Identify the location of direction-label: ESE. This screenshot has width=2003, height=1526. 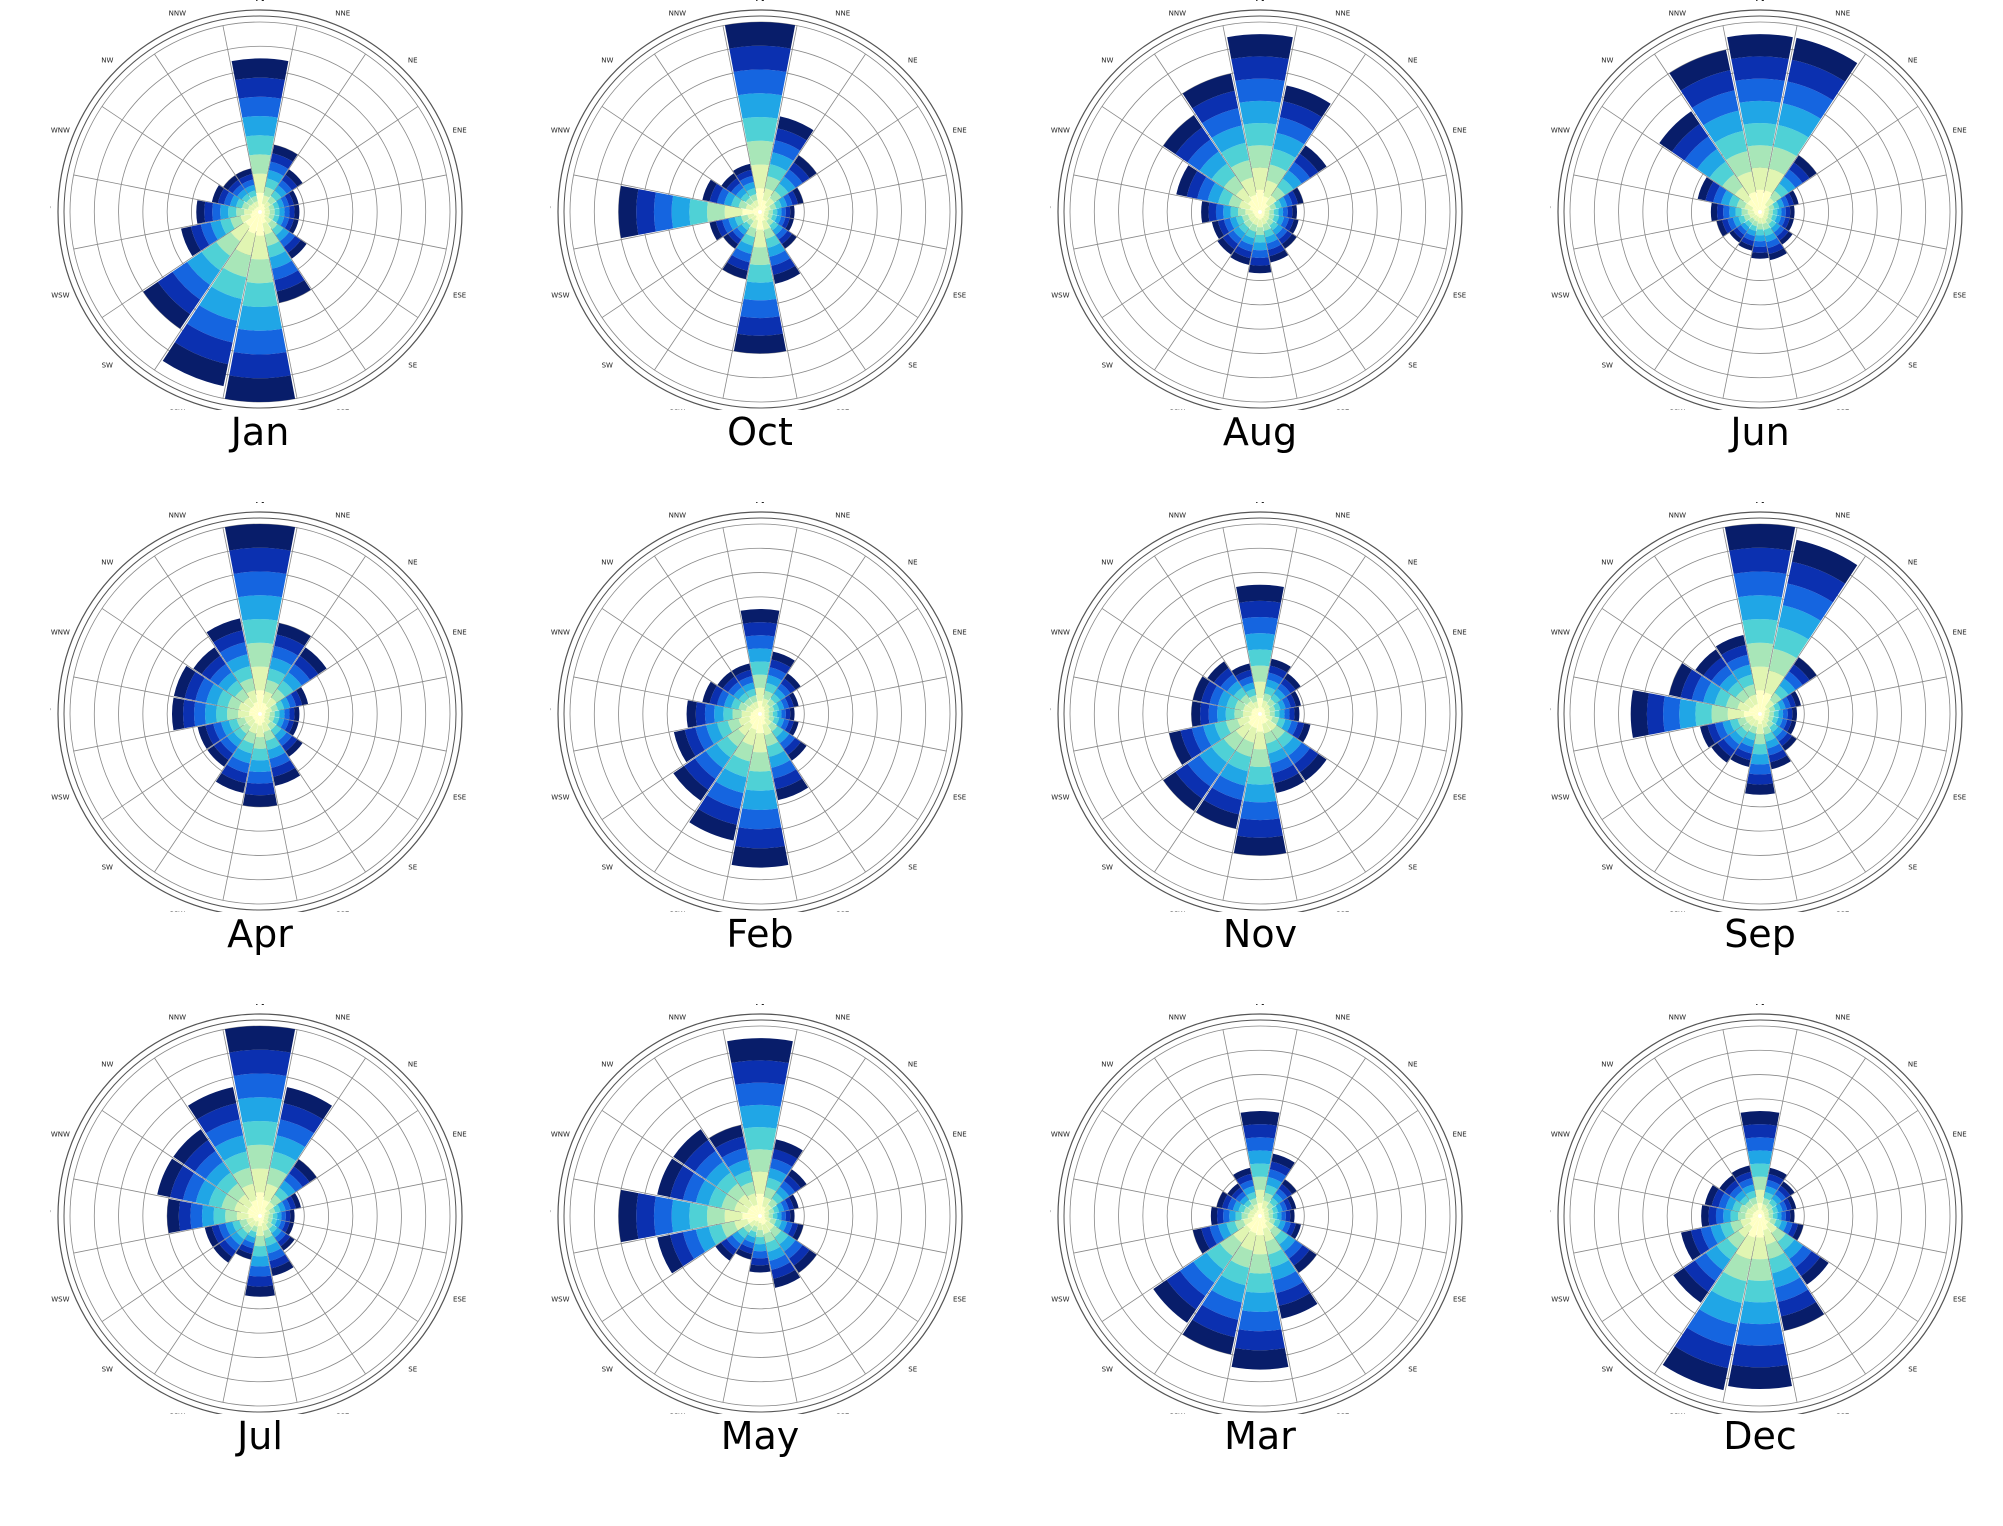
(959, 296).